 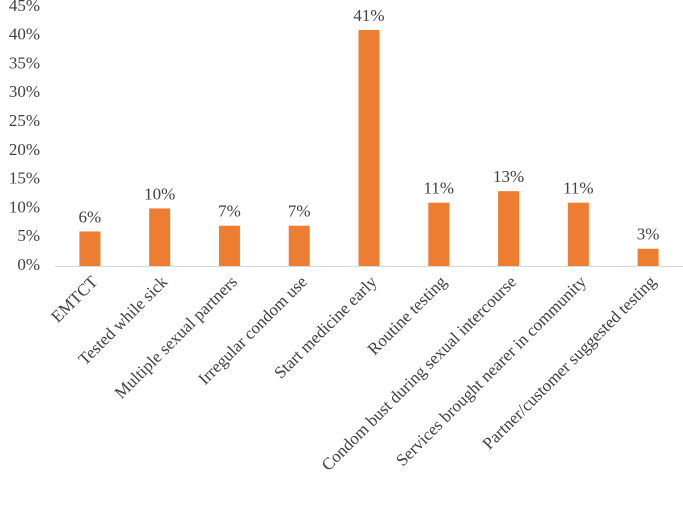 I want to click on y-tick-label: 30%, so click(x=24, y=91).